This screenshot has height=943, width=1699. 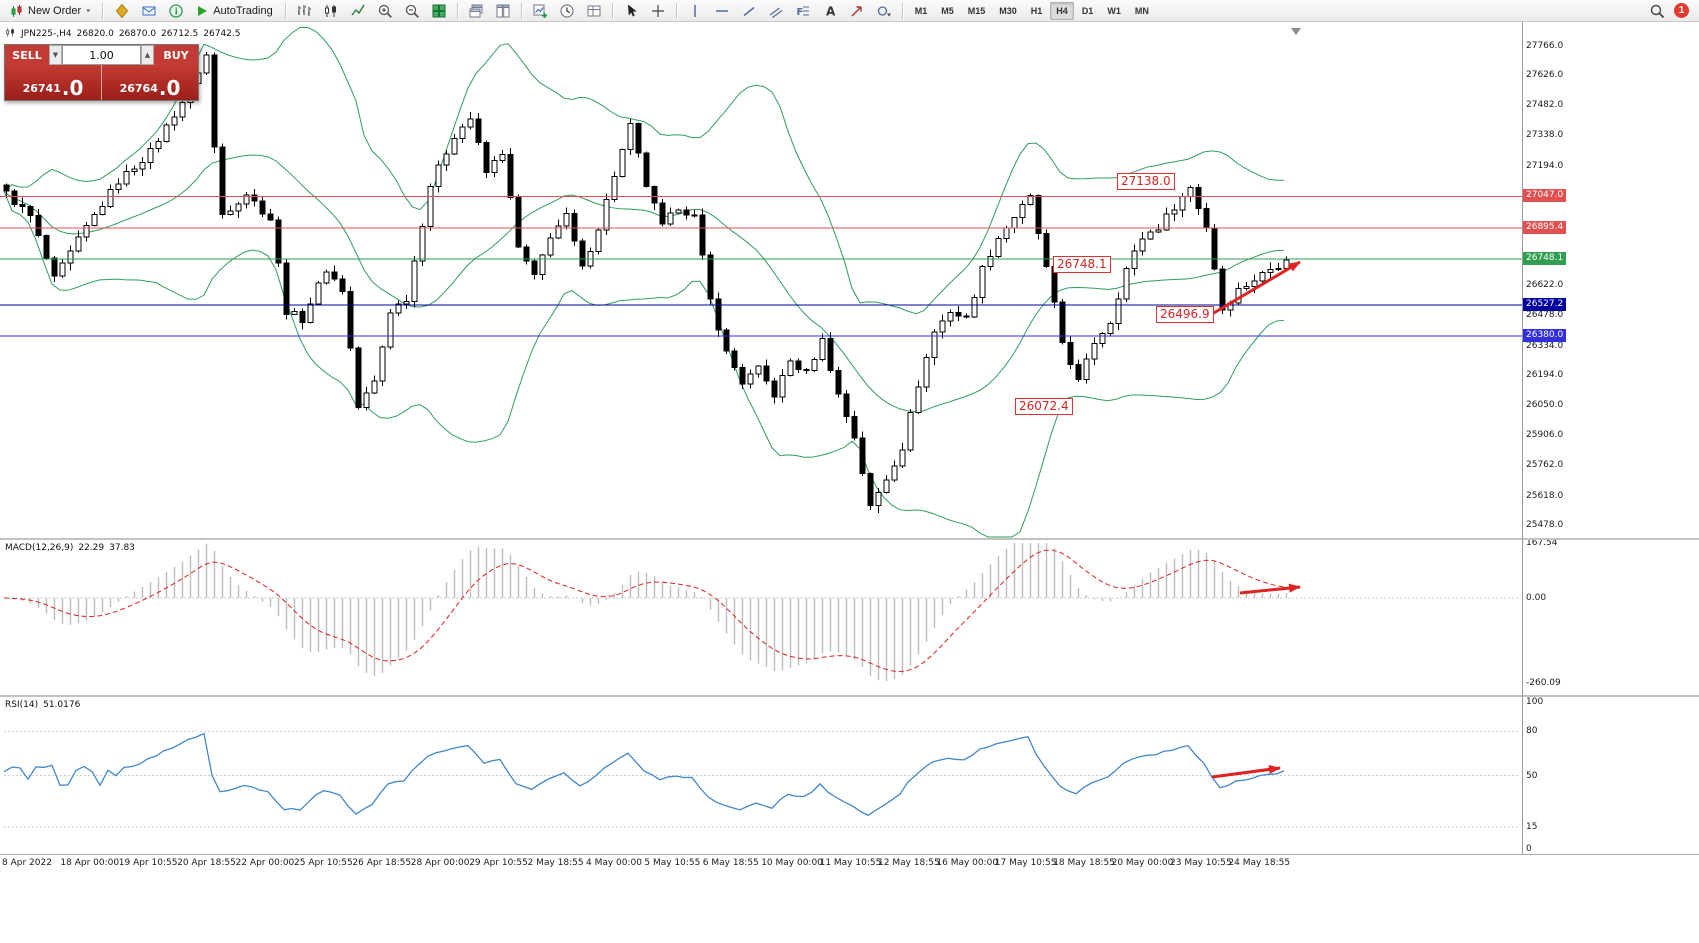 What do you see at coordinates (1087, 10) in the screenshot?
I see `timeframe-d1-button: D1` at bounding box center [1087, 10].